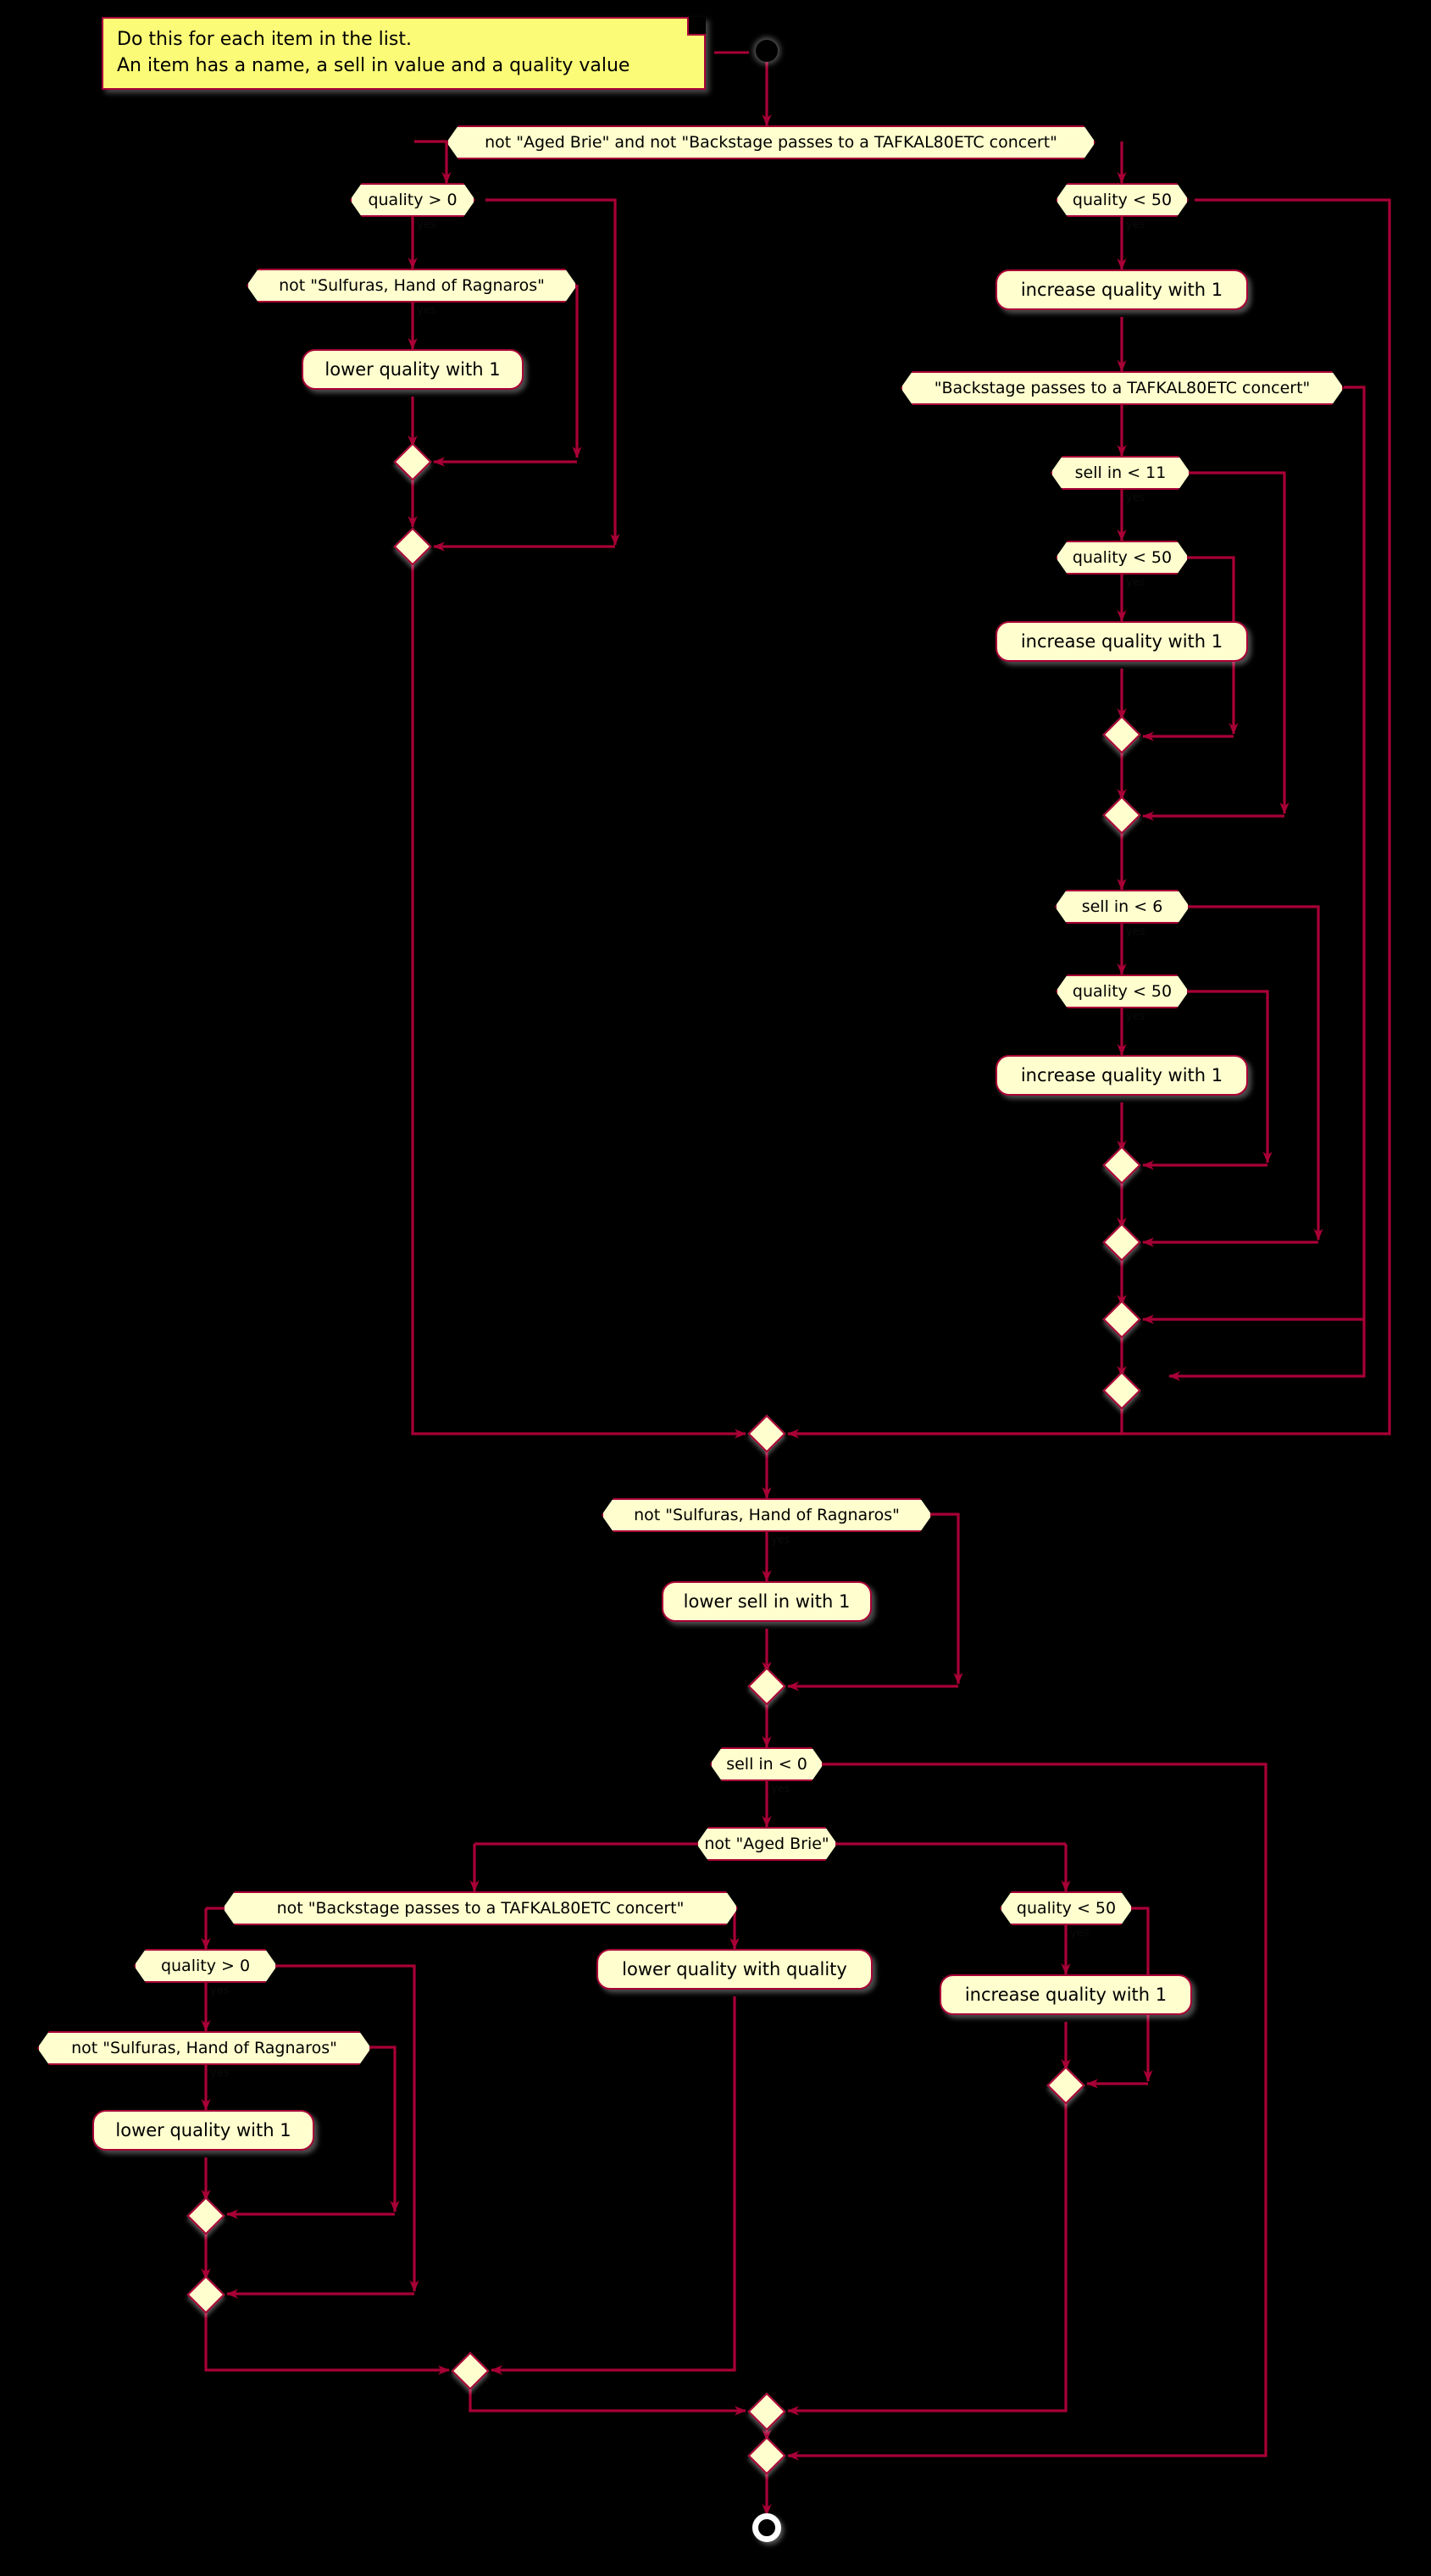 The image size is (1431, 2576). I want to click on activity-increase-quality-with-1-b: increase quality with 1, so click(1122, 641).